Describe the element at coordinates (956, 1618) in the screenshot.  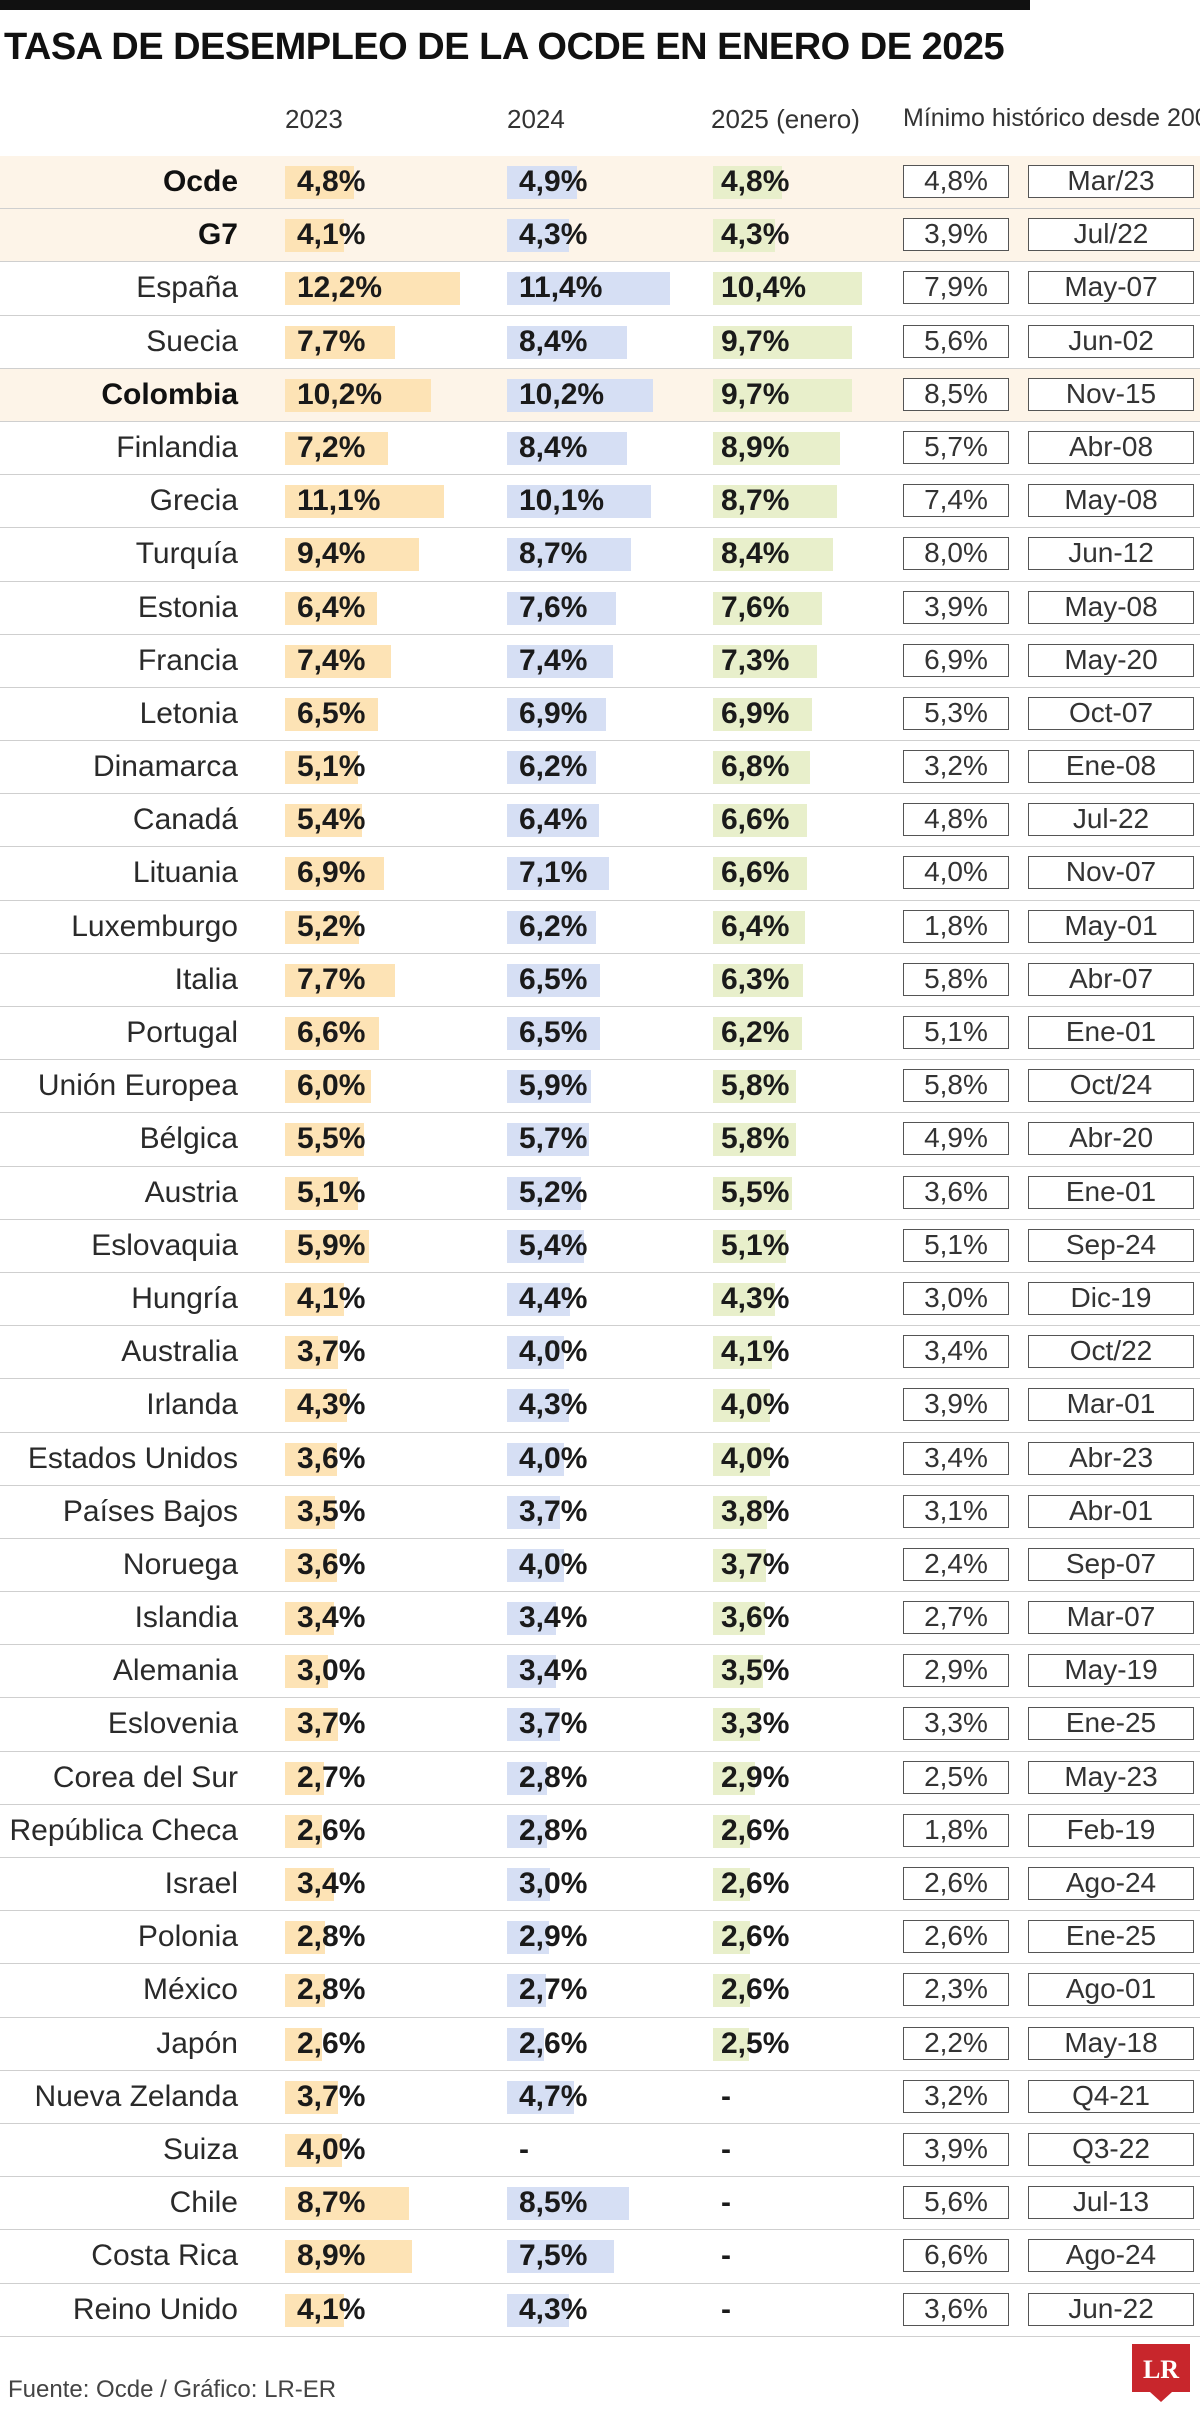
I see `historic-minimum: 2,7%` at that location.